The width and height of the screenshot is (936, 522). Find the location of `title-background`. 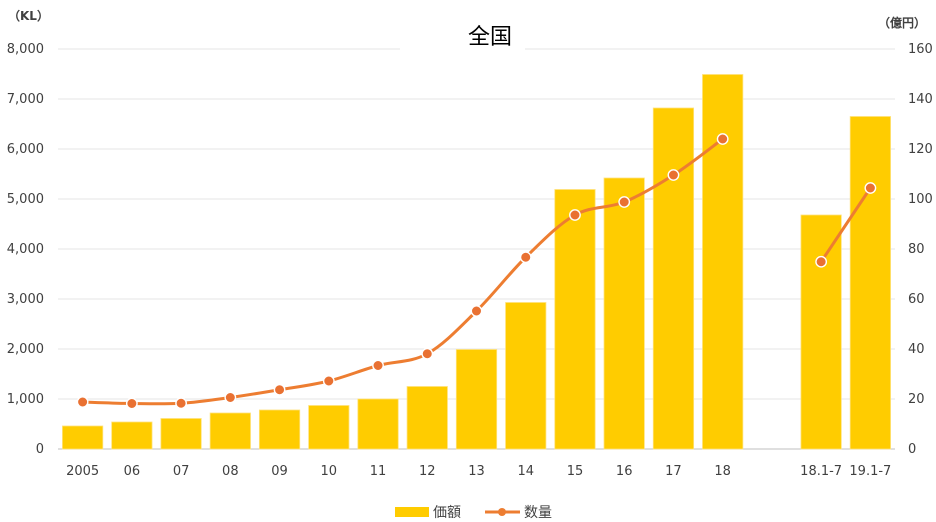

title-background is located at coordinates (462, 37).